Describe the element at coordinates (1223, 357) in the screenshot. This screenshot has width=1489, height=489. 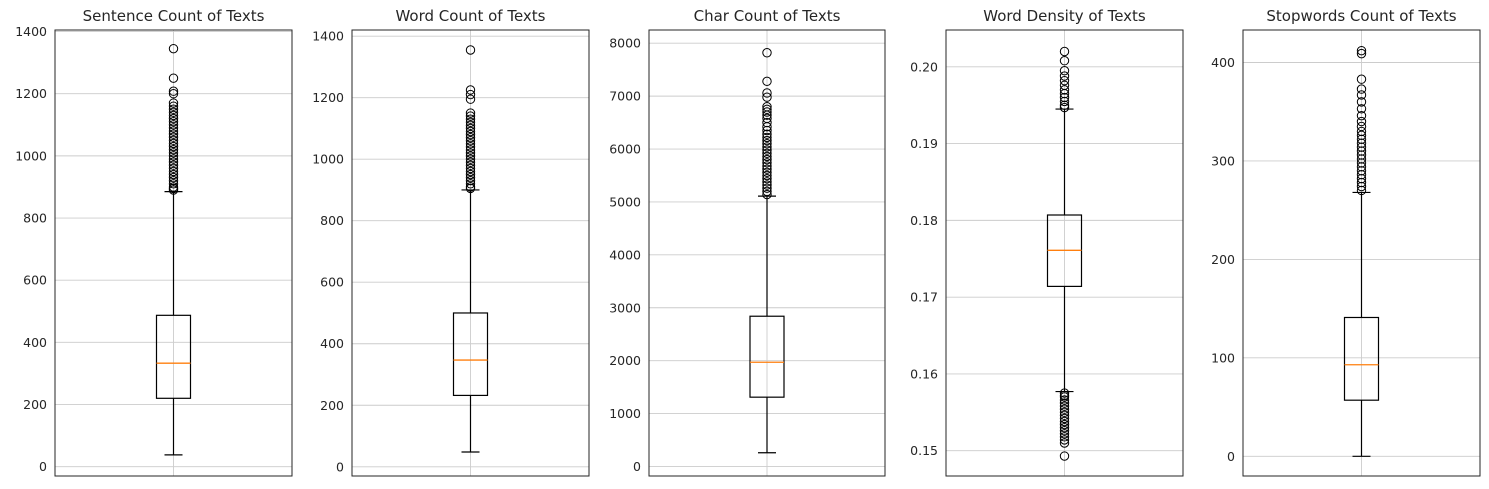
I see `y-tick-label: 100` at that location.